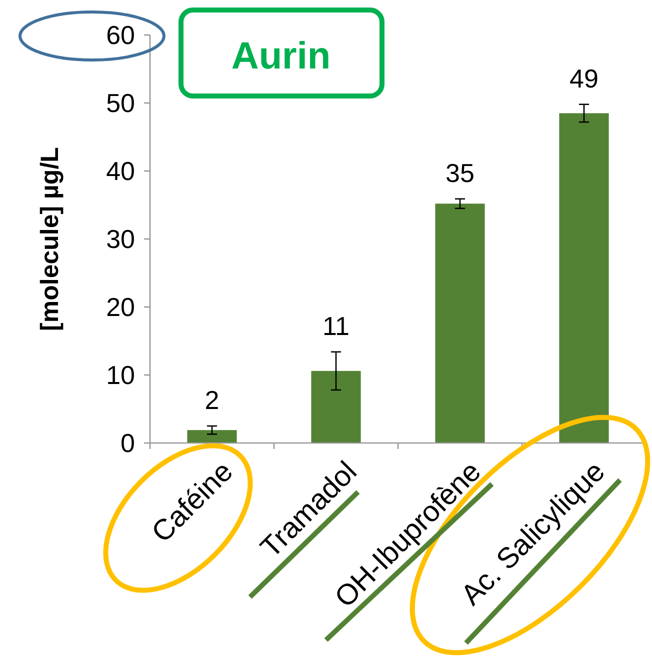 This screenshot has height=656, width=652. What do you see at coordinates (281, 56) in the screenshot?
I see `chart-title: Aurin` at bounding box center [281, 56].